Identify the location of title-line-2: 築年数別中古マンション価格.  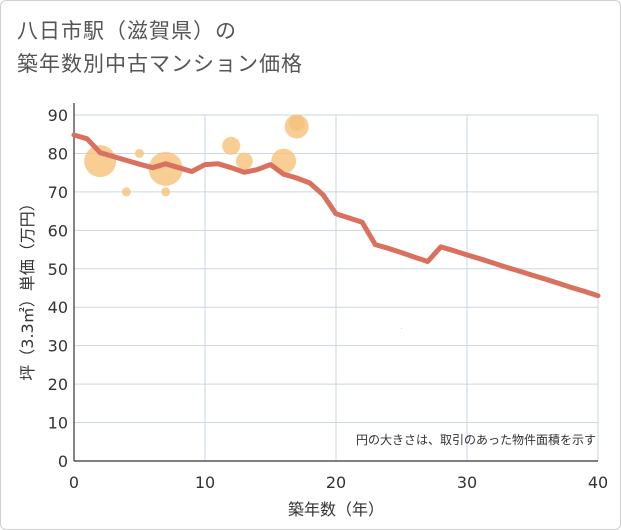
(160, 64).